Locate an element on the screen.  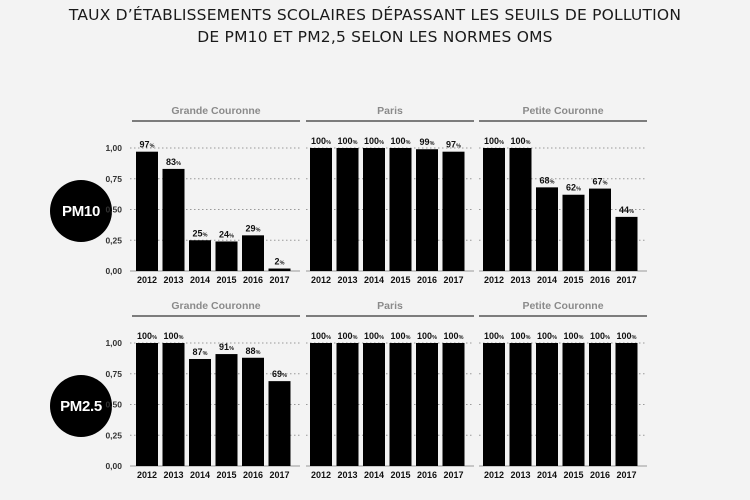
bar-pm10-grande-couronne-2016 is located at coordinates (253, 253).